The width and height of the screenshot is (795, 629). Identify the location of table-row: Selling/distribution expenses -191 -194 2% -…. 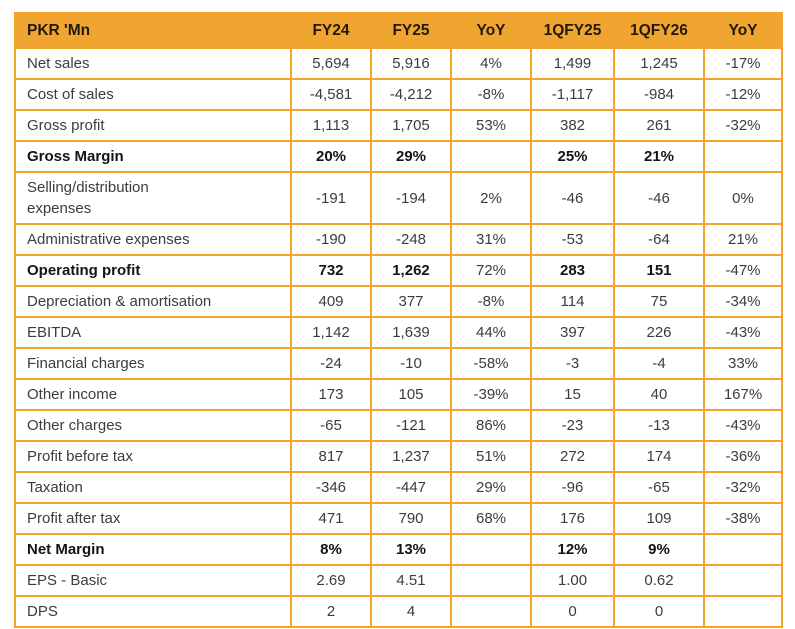
(398, 198).